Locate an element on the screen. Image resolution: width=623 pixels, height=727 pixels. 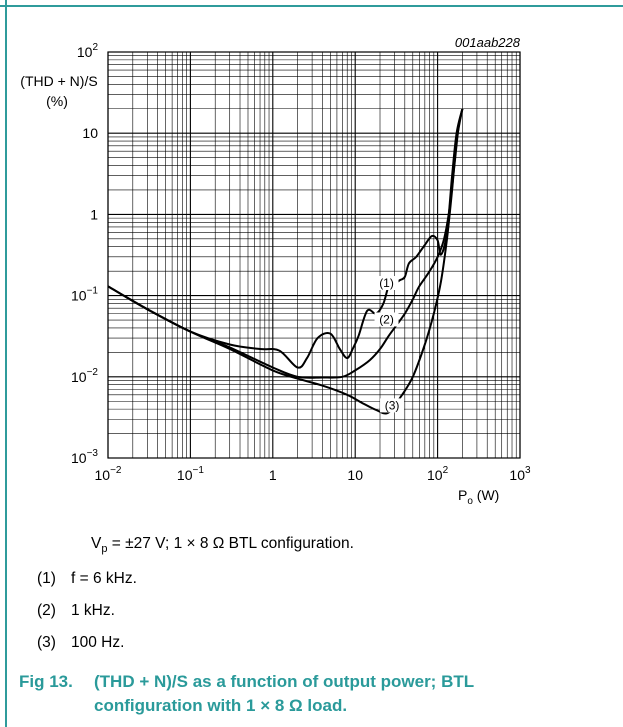
x-tick-label: 10³ is located at coordinates (520, 474).